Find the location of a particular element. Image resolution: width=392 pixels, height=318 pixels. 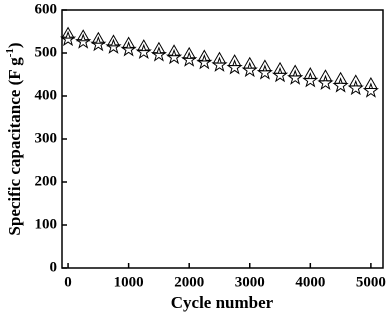

y-axis-title-main: Specific capacitance (F g is located at coordinates (14, 146).